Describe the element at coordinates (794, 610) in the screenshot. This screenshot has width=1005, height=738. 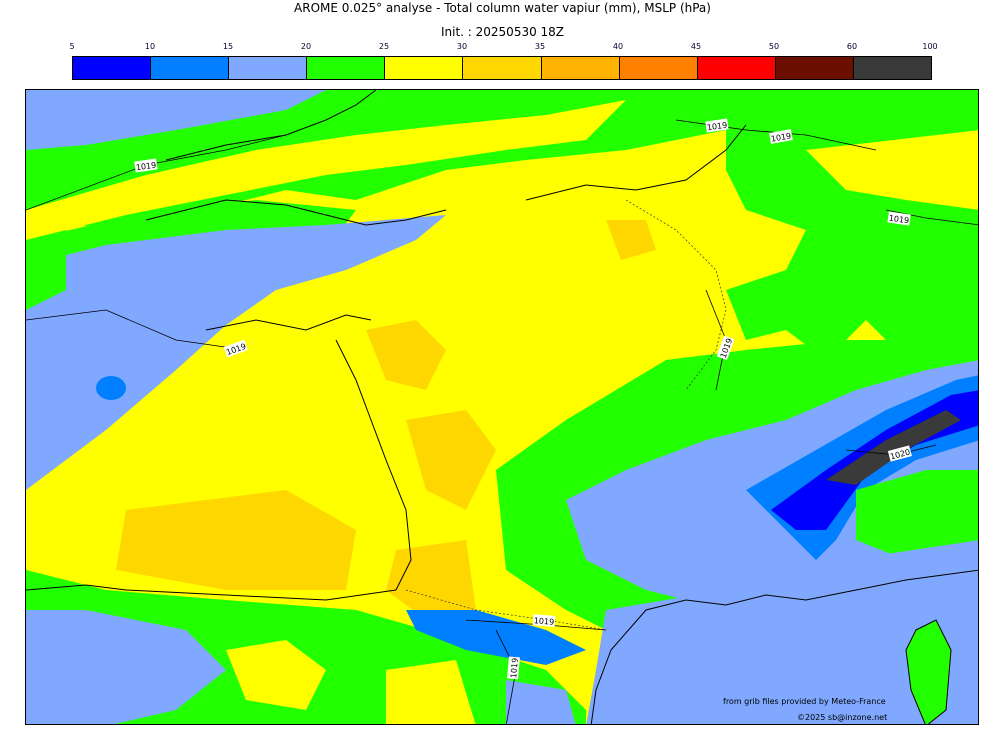
I see `mediterranean-coast` at that location.